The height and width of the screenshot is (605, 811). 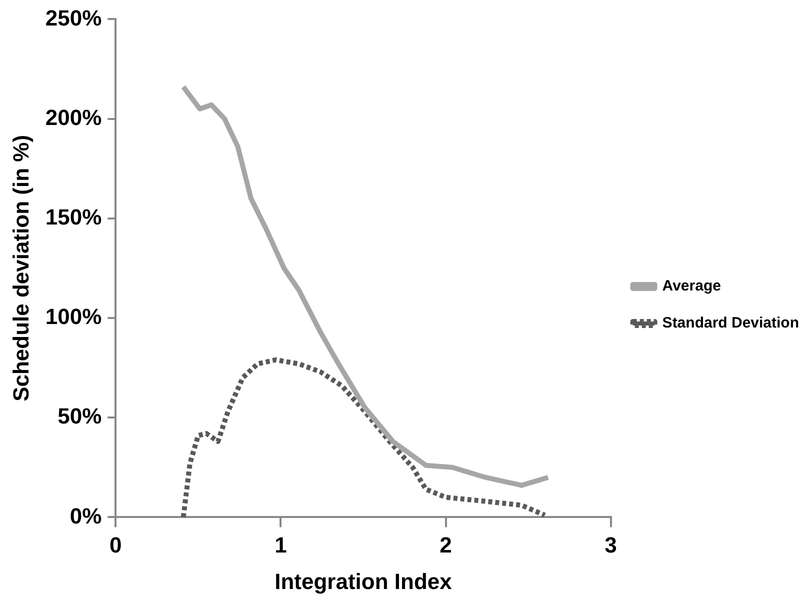 I want to click on x-axis-title: Integration Index, so click(x=363, y=581).